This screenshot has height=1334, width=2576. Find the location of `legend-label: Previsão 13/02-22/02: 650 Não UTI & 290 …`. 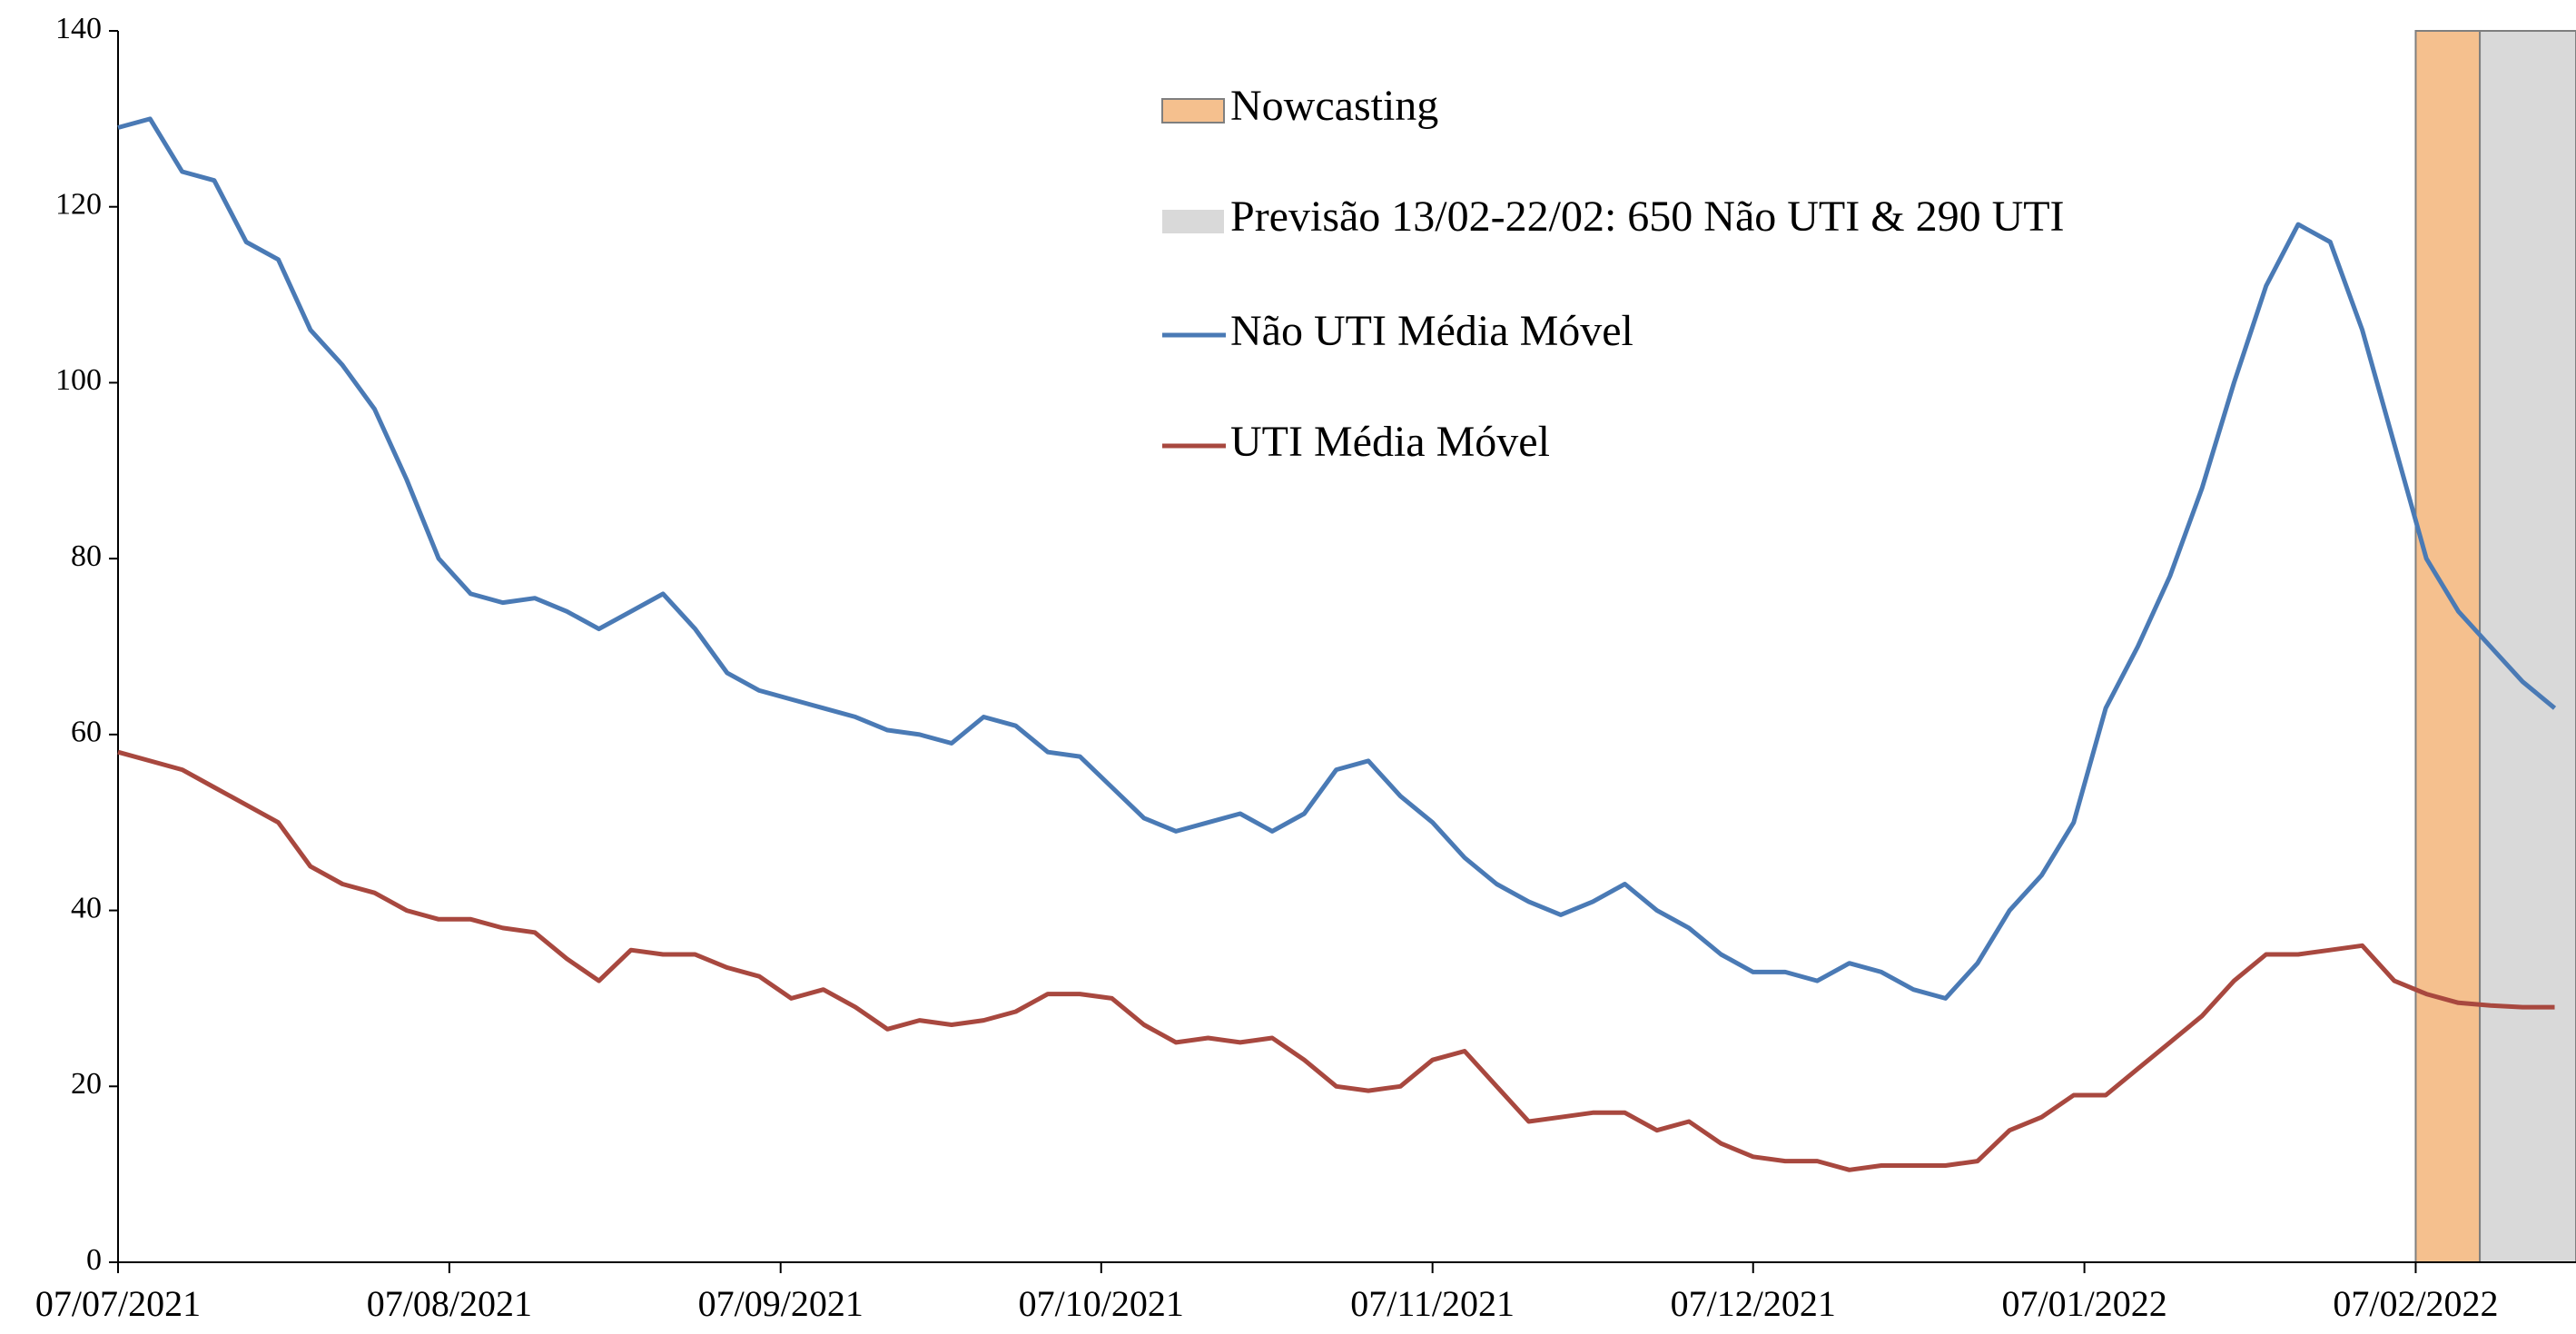

legend-label: Previsão 13/02-22/02: 650 Não UTI & 290 … is located at coordinates (1647, 217).